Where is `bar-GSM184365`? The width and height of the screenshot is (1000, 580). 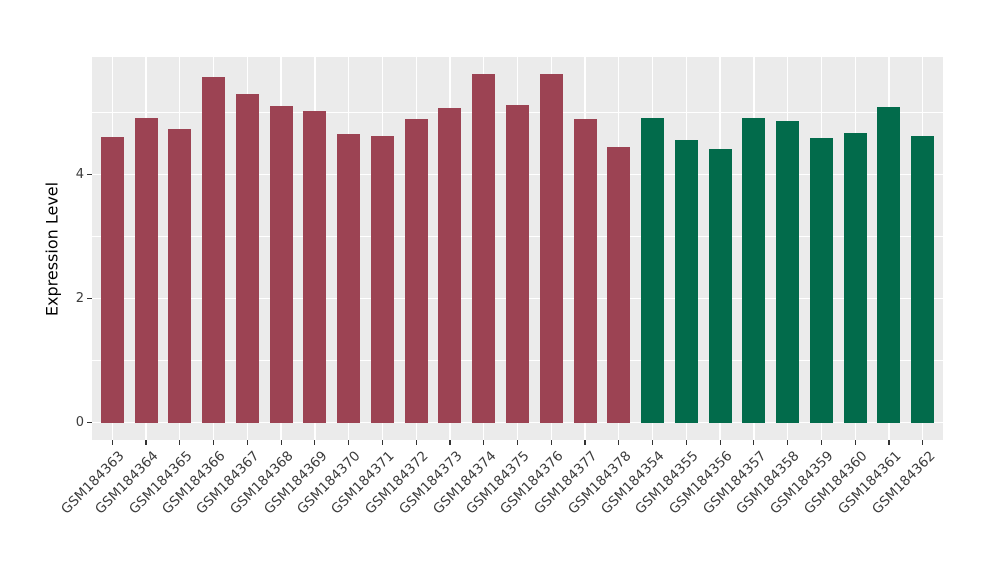
bar-GSM184365 is located at coordinates (180, 275).